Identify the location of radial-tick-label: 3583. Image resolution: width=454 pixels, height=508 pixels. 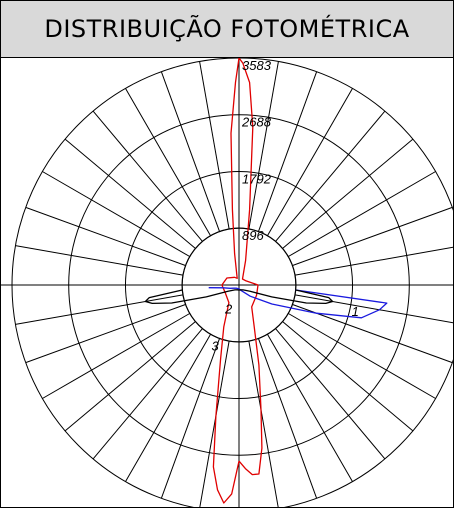
(257, 65).